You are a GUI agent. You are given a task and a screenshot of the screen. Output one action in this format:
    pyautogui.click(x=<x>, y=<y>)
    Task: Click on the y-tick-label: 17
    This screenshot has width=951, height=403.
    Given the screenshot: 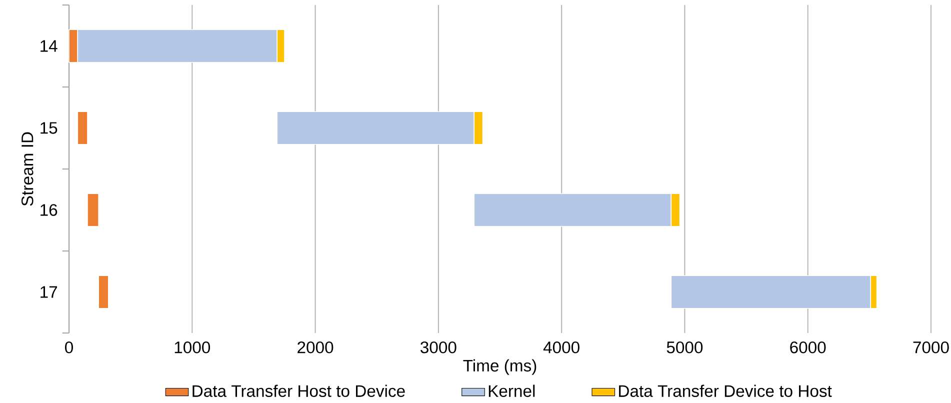 What is the action you would take?
    pyautogui.click(x=49, y=292)
    